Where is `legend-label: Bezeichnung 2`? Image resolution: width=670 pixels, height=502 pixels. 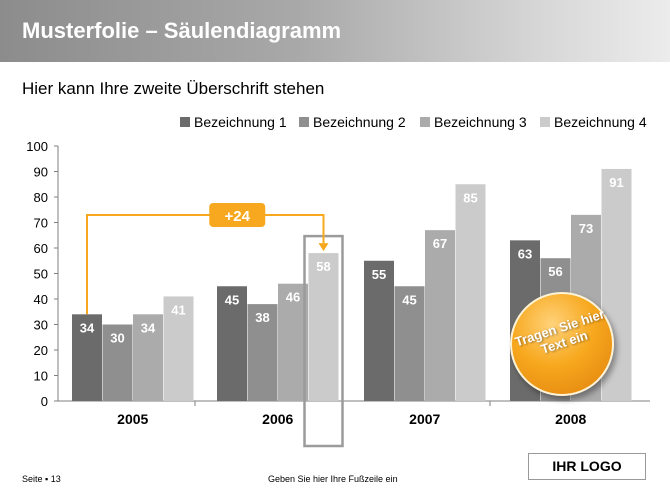 legend-label: Bezeichnung 2 is located at coordinates (359, 122).